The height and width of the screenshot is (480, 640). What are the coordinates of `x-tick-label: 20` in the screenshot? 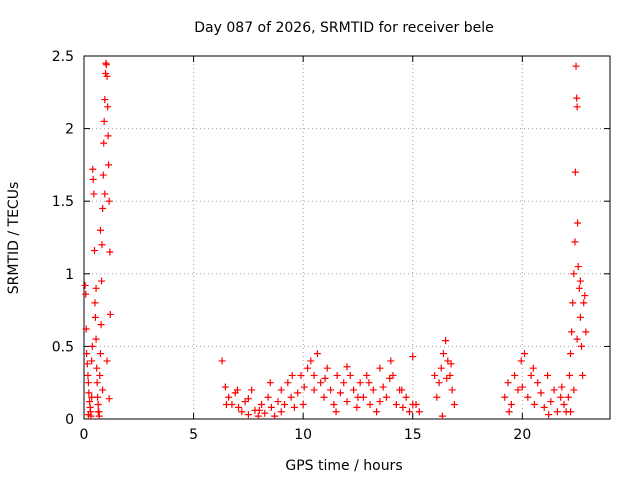 It's located at (522, 435).